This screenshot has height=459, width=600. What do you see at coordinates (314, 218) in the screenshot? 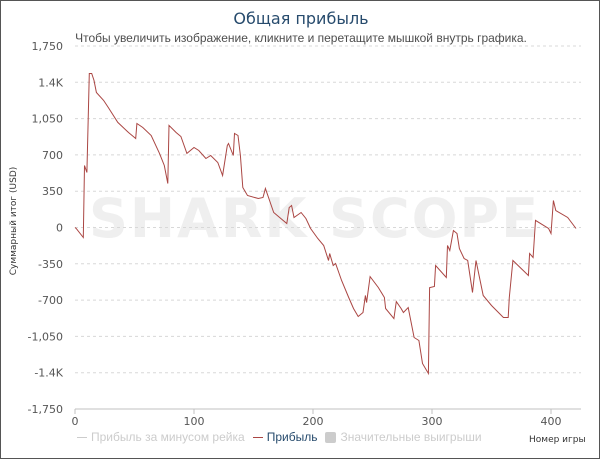
I see `watermark: SHARK SCOPE` at bounding box center [314, 218].